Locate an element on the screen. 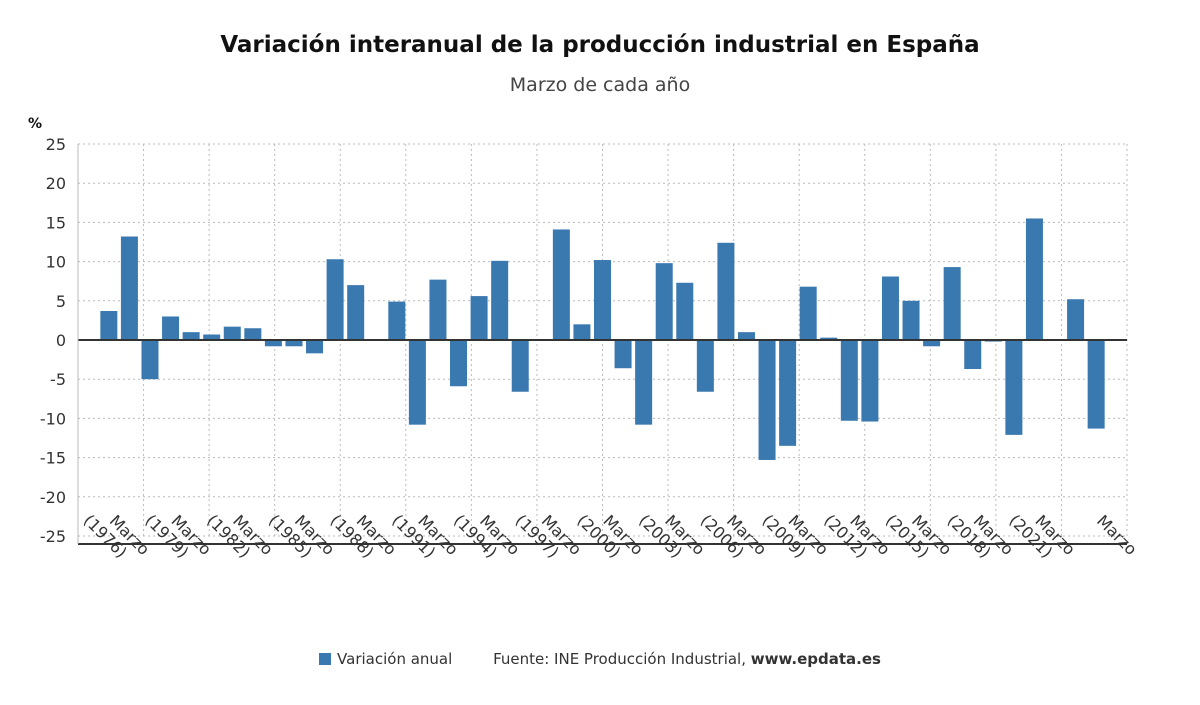 The width and height of the screenshot is (1200, 705). bar-1984 is located at coordinates (273, 343).